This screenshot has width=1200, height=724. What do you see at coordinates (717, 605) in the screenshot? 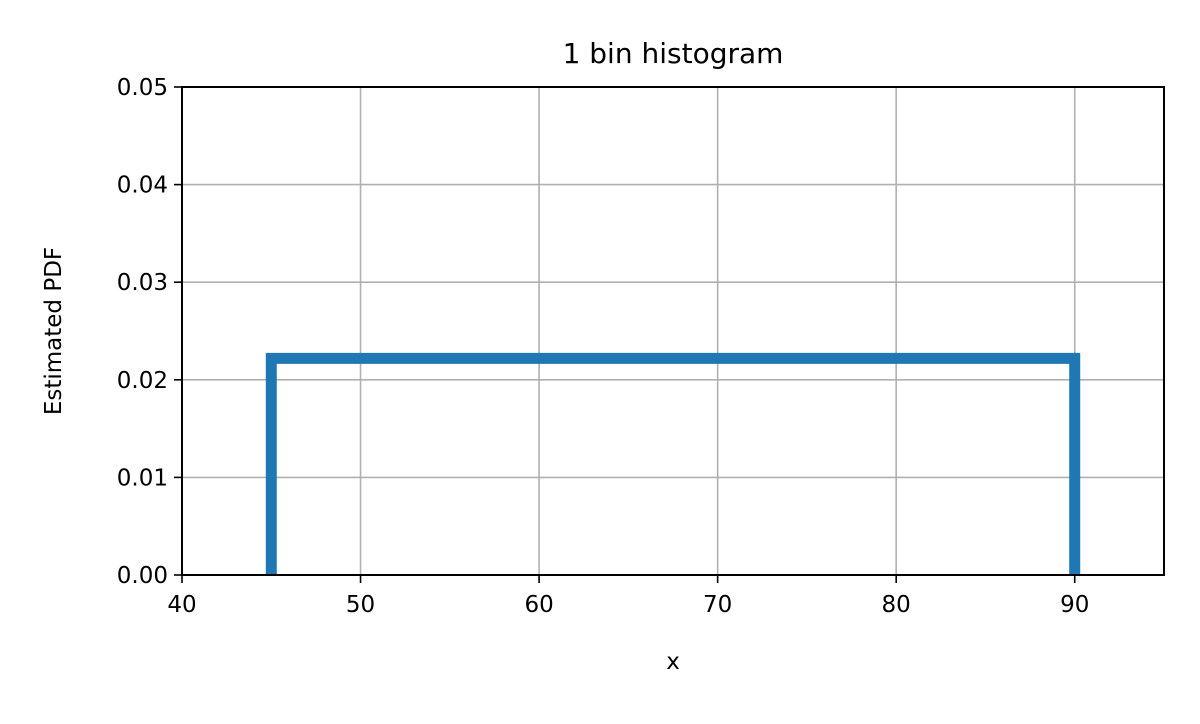
I see `x-tick-label: 70` at bounding box center [717, 605].